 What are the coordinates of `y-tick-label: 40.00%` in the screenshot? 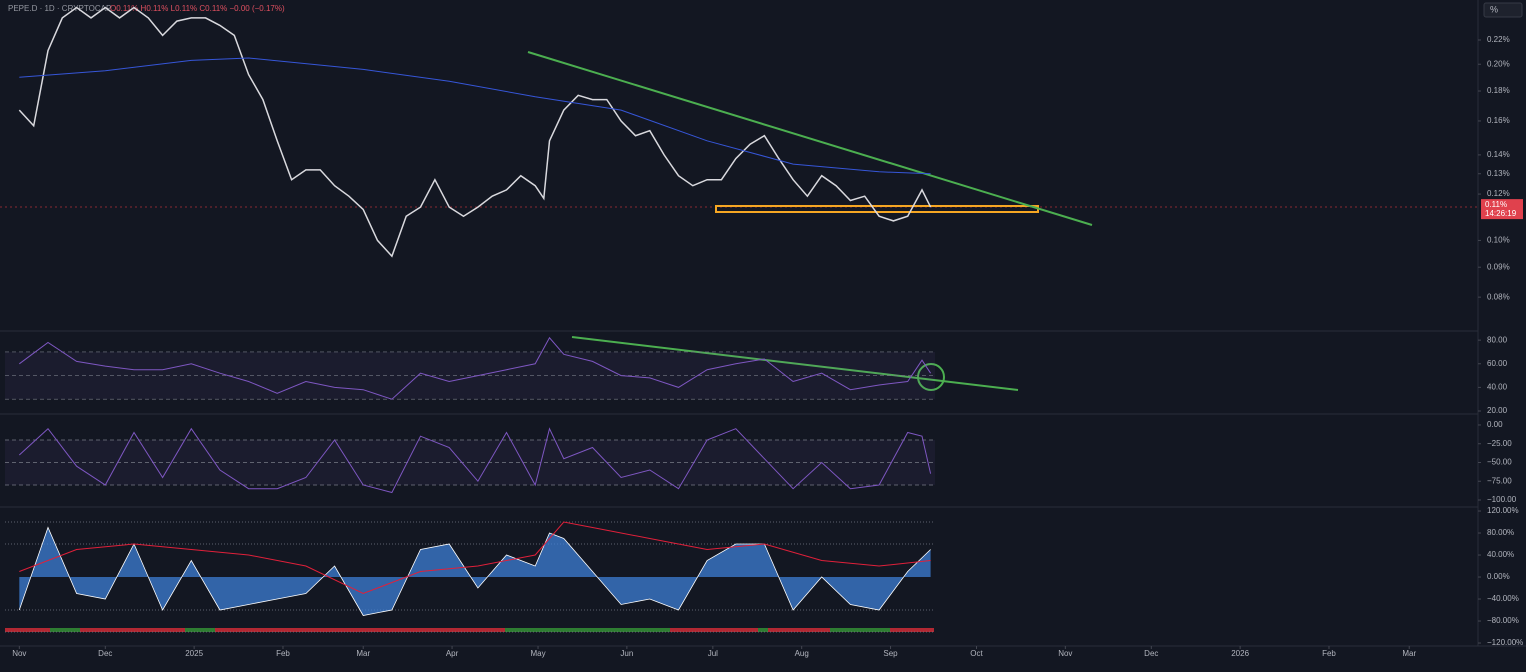 It's located at (1500, 554).